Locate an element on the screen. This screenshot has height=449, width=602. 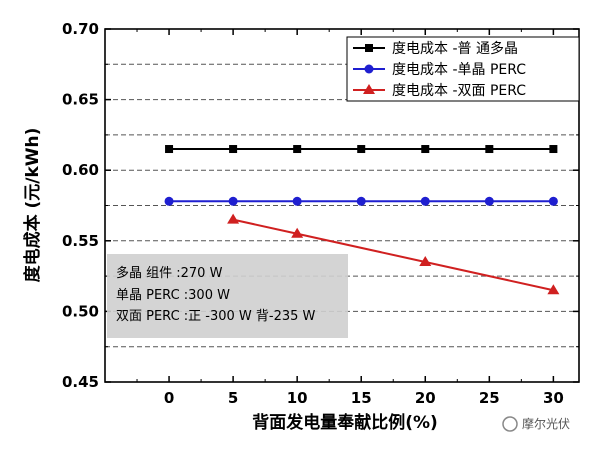
legend-label-2: 度电成本 -单晶 PERC is located at coordinates (459, 70).